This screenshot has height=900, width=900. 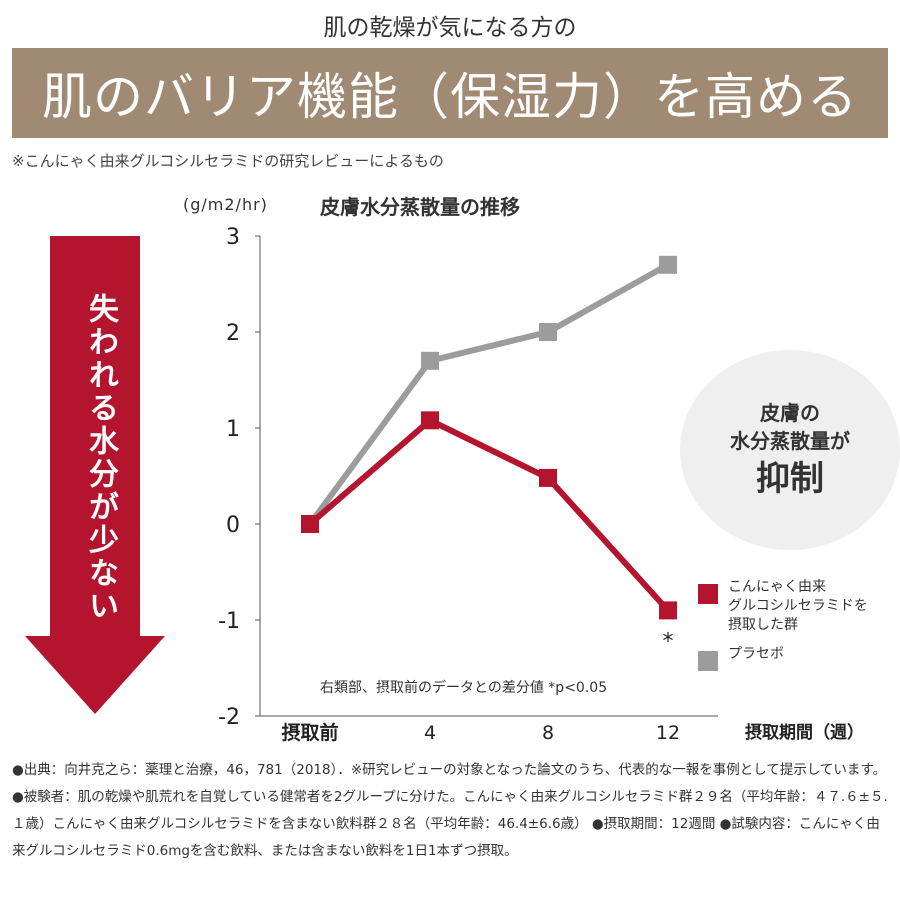 I want to click on legend-label-placebo: プラセボ, so click(x=756, y=654).